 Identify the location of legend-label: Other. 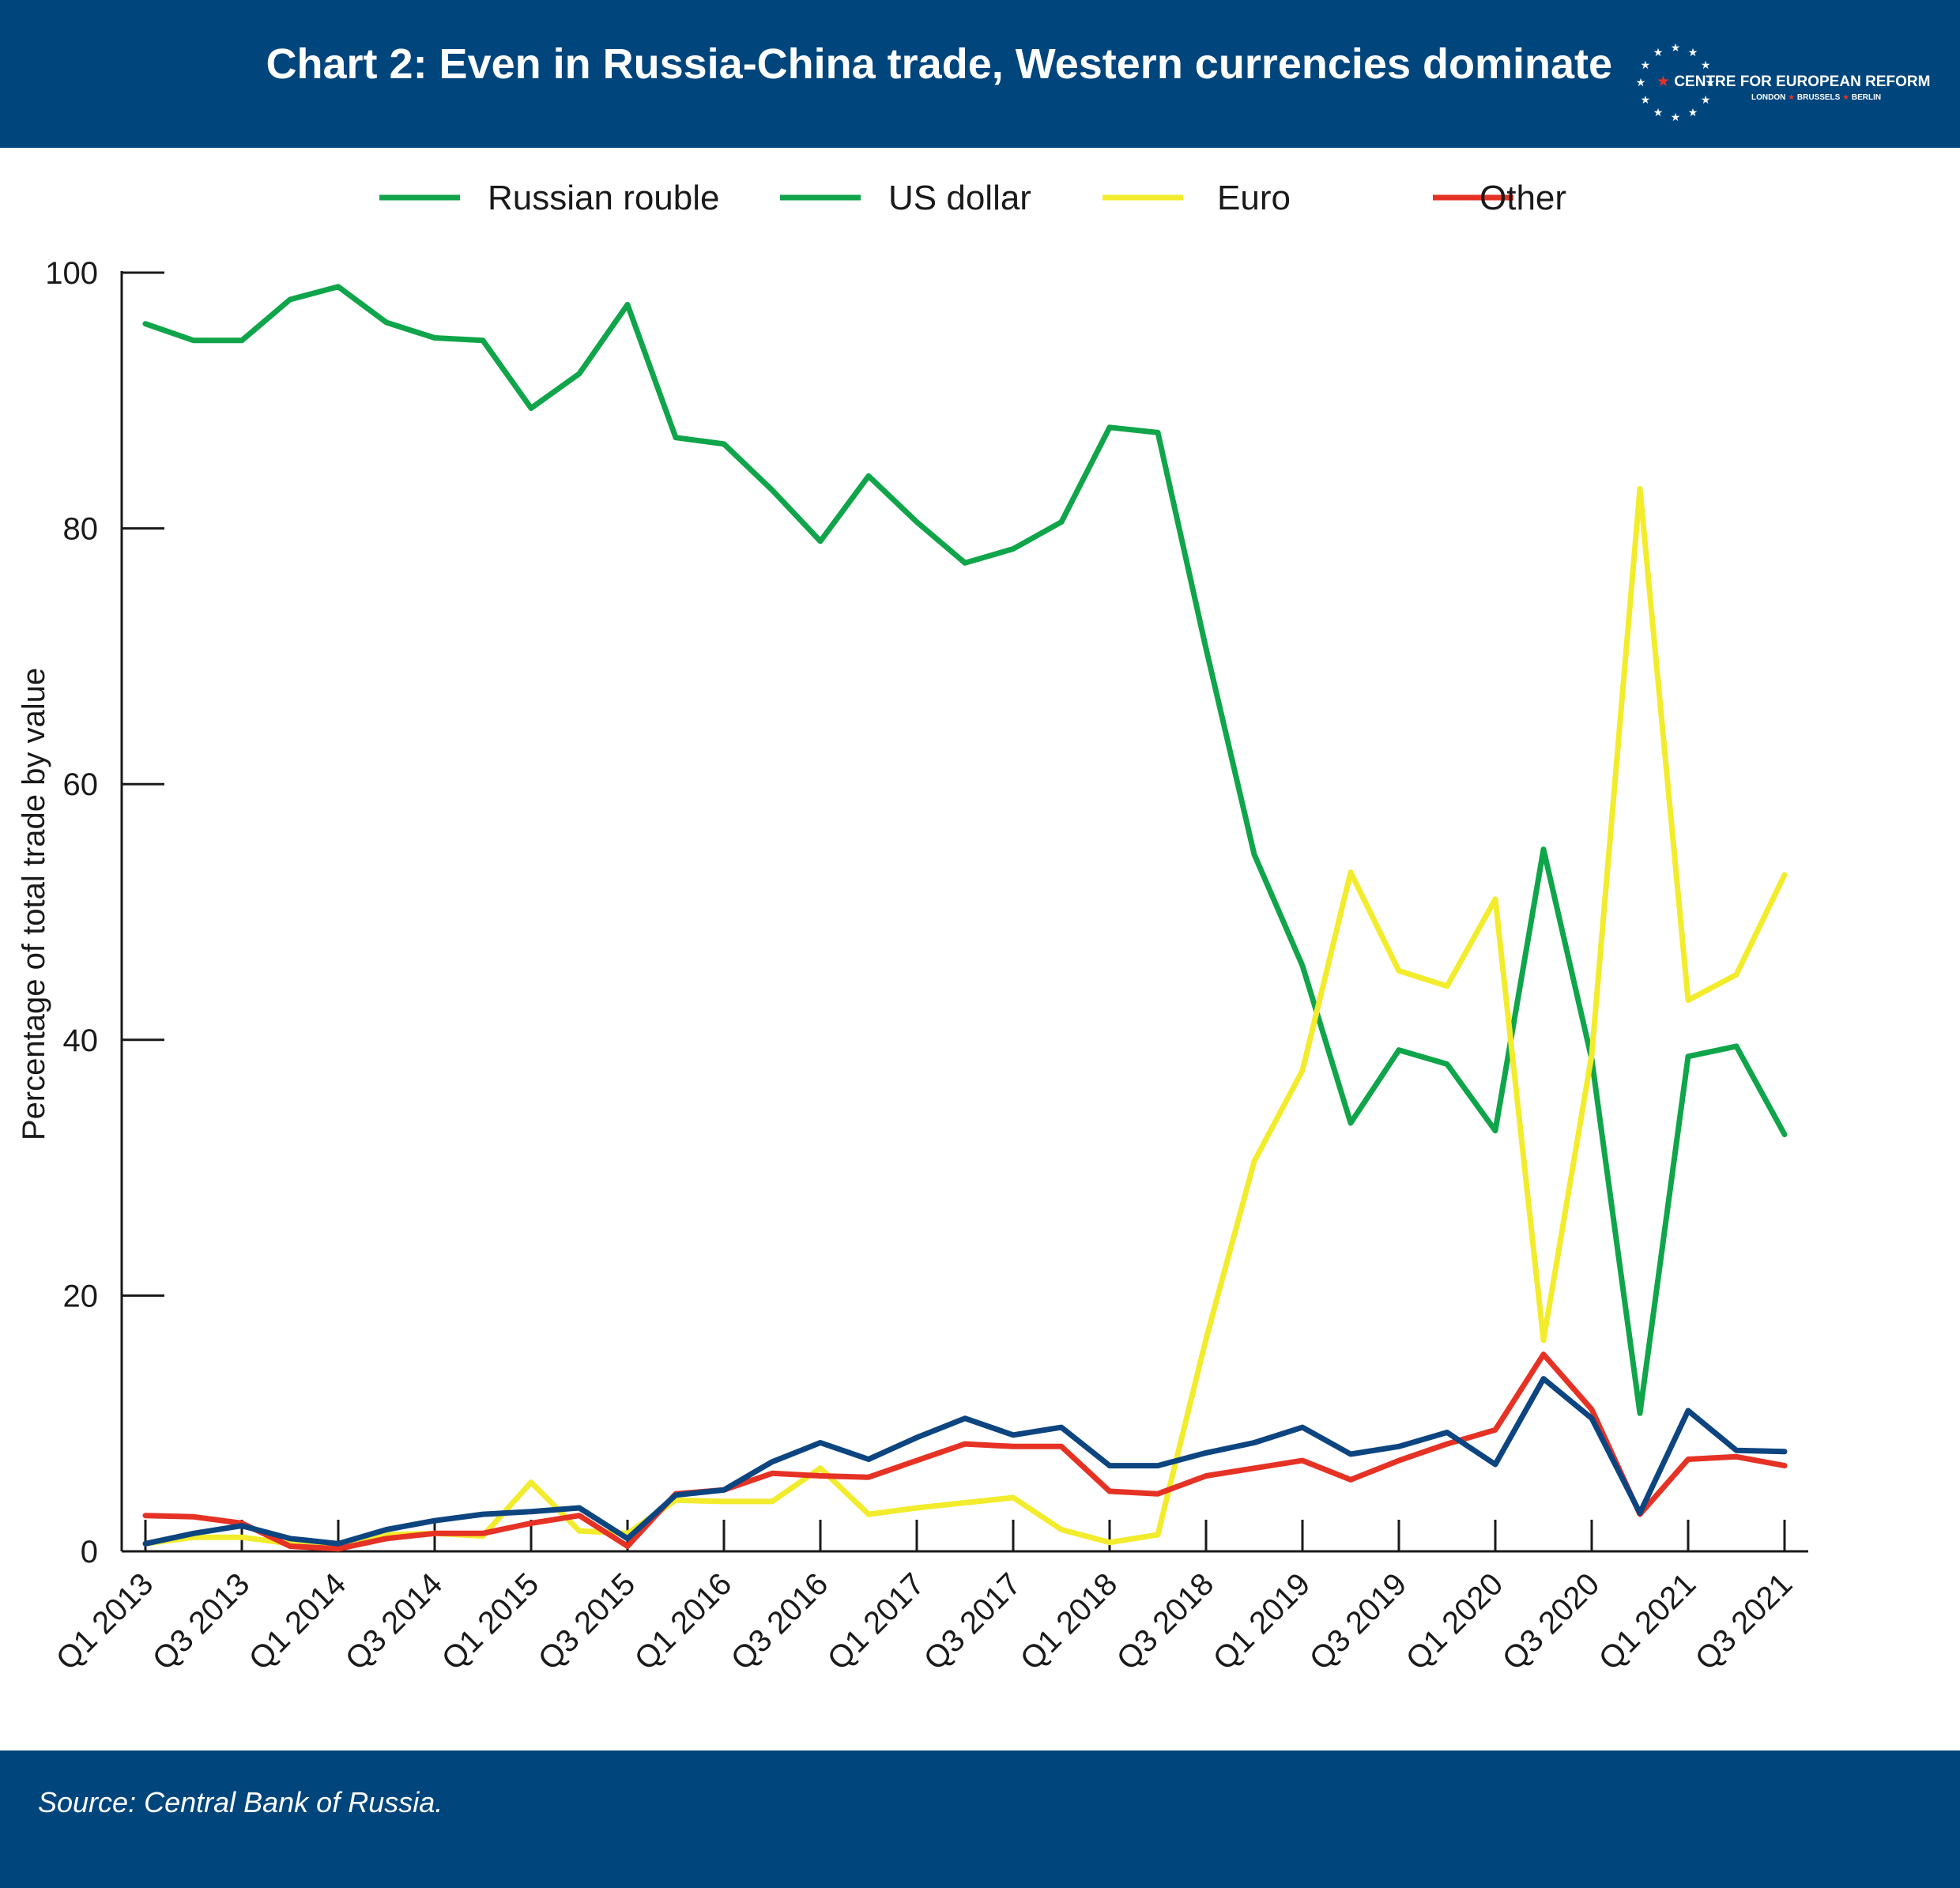
(1522, 198).